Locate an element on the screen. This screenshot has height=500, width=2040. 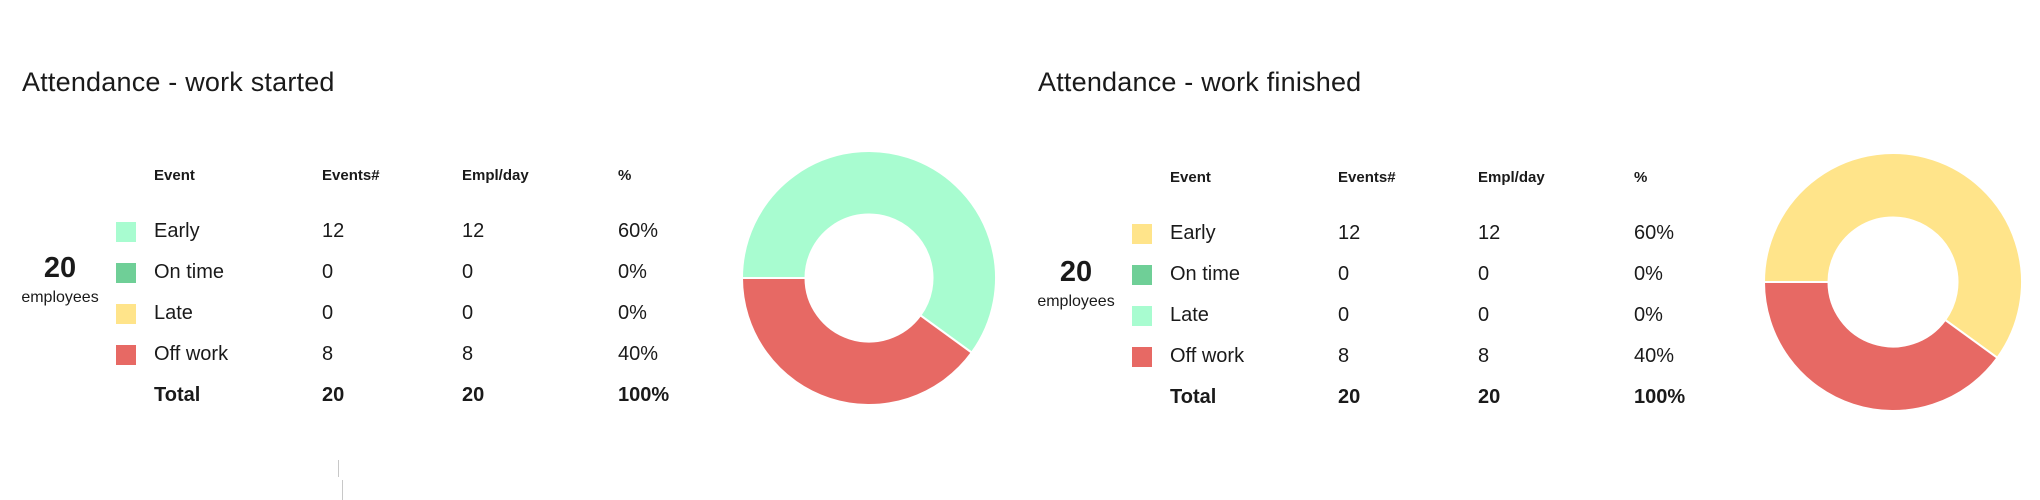
panel-title: Attendance - work started is located at coordinates (178, 82).